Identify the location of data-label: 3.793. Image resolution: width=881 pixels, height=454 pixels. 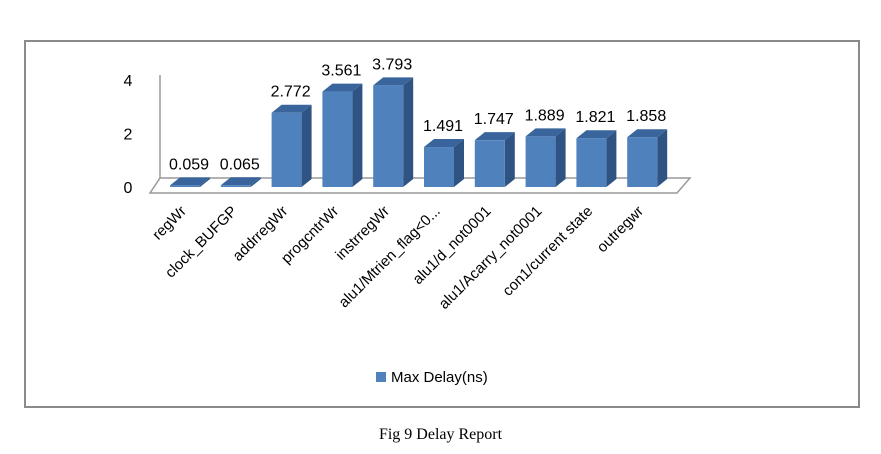
(392, 64).